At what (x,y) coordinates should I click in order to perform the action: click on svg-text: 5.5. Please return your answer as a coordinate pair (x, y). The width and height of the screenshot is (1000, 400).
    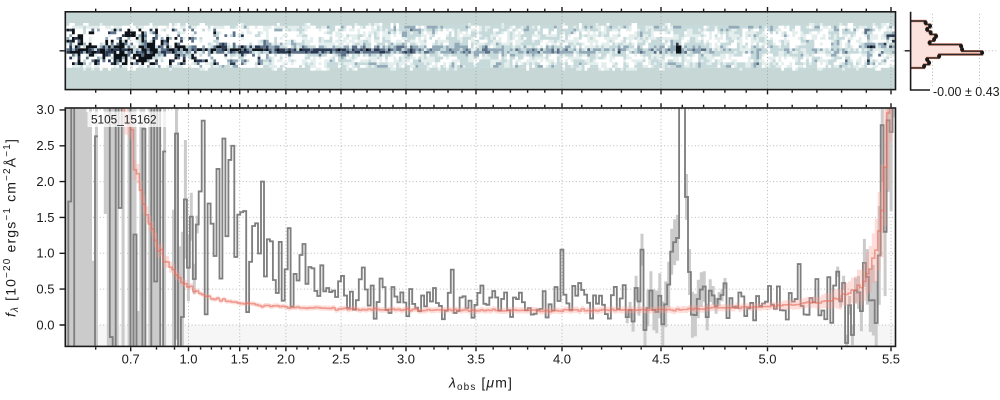
    Looking at the image, I should click on (891, 359).